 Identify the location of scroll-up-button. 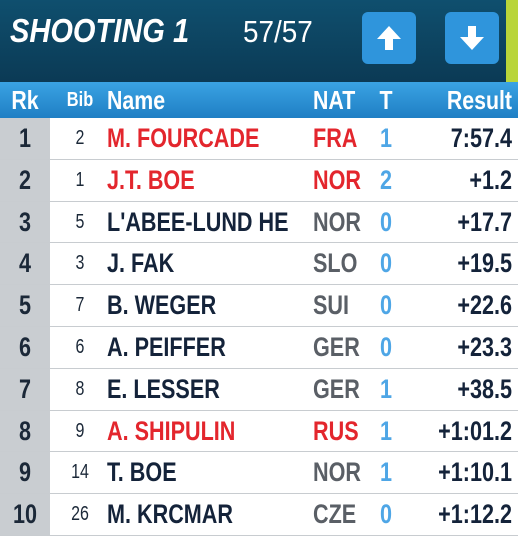
(389, 38).